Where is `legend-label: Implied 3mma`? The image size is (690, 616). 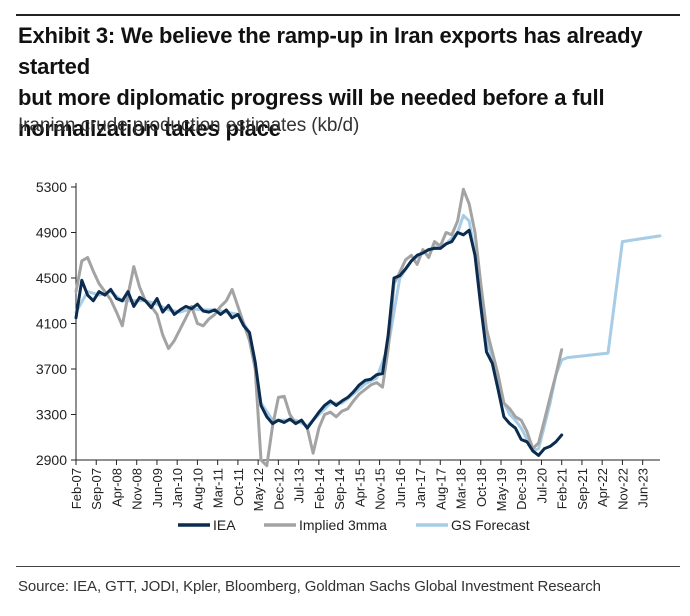
legend-label: Implied 3mma is located at coordinates (343, 525).